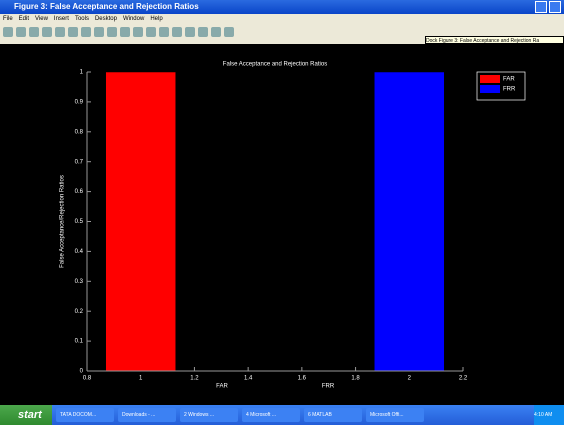 The height and width of the screenshot is (425, 564). Describe the element at coordinates (156, 19) in the screenshot. I see `menu-item: Help` at that location.